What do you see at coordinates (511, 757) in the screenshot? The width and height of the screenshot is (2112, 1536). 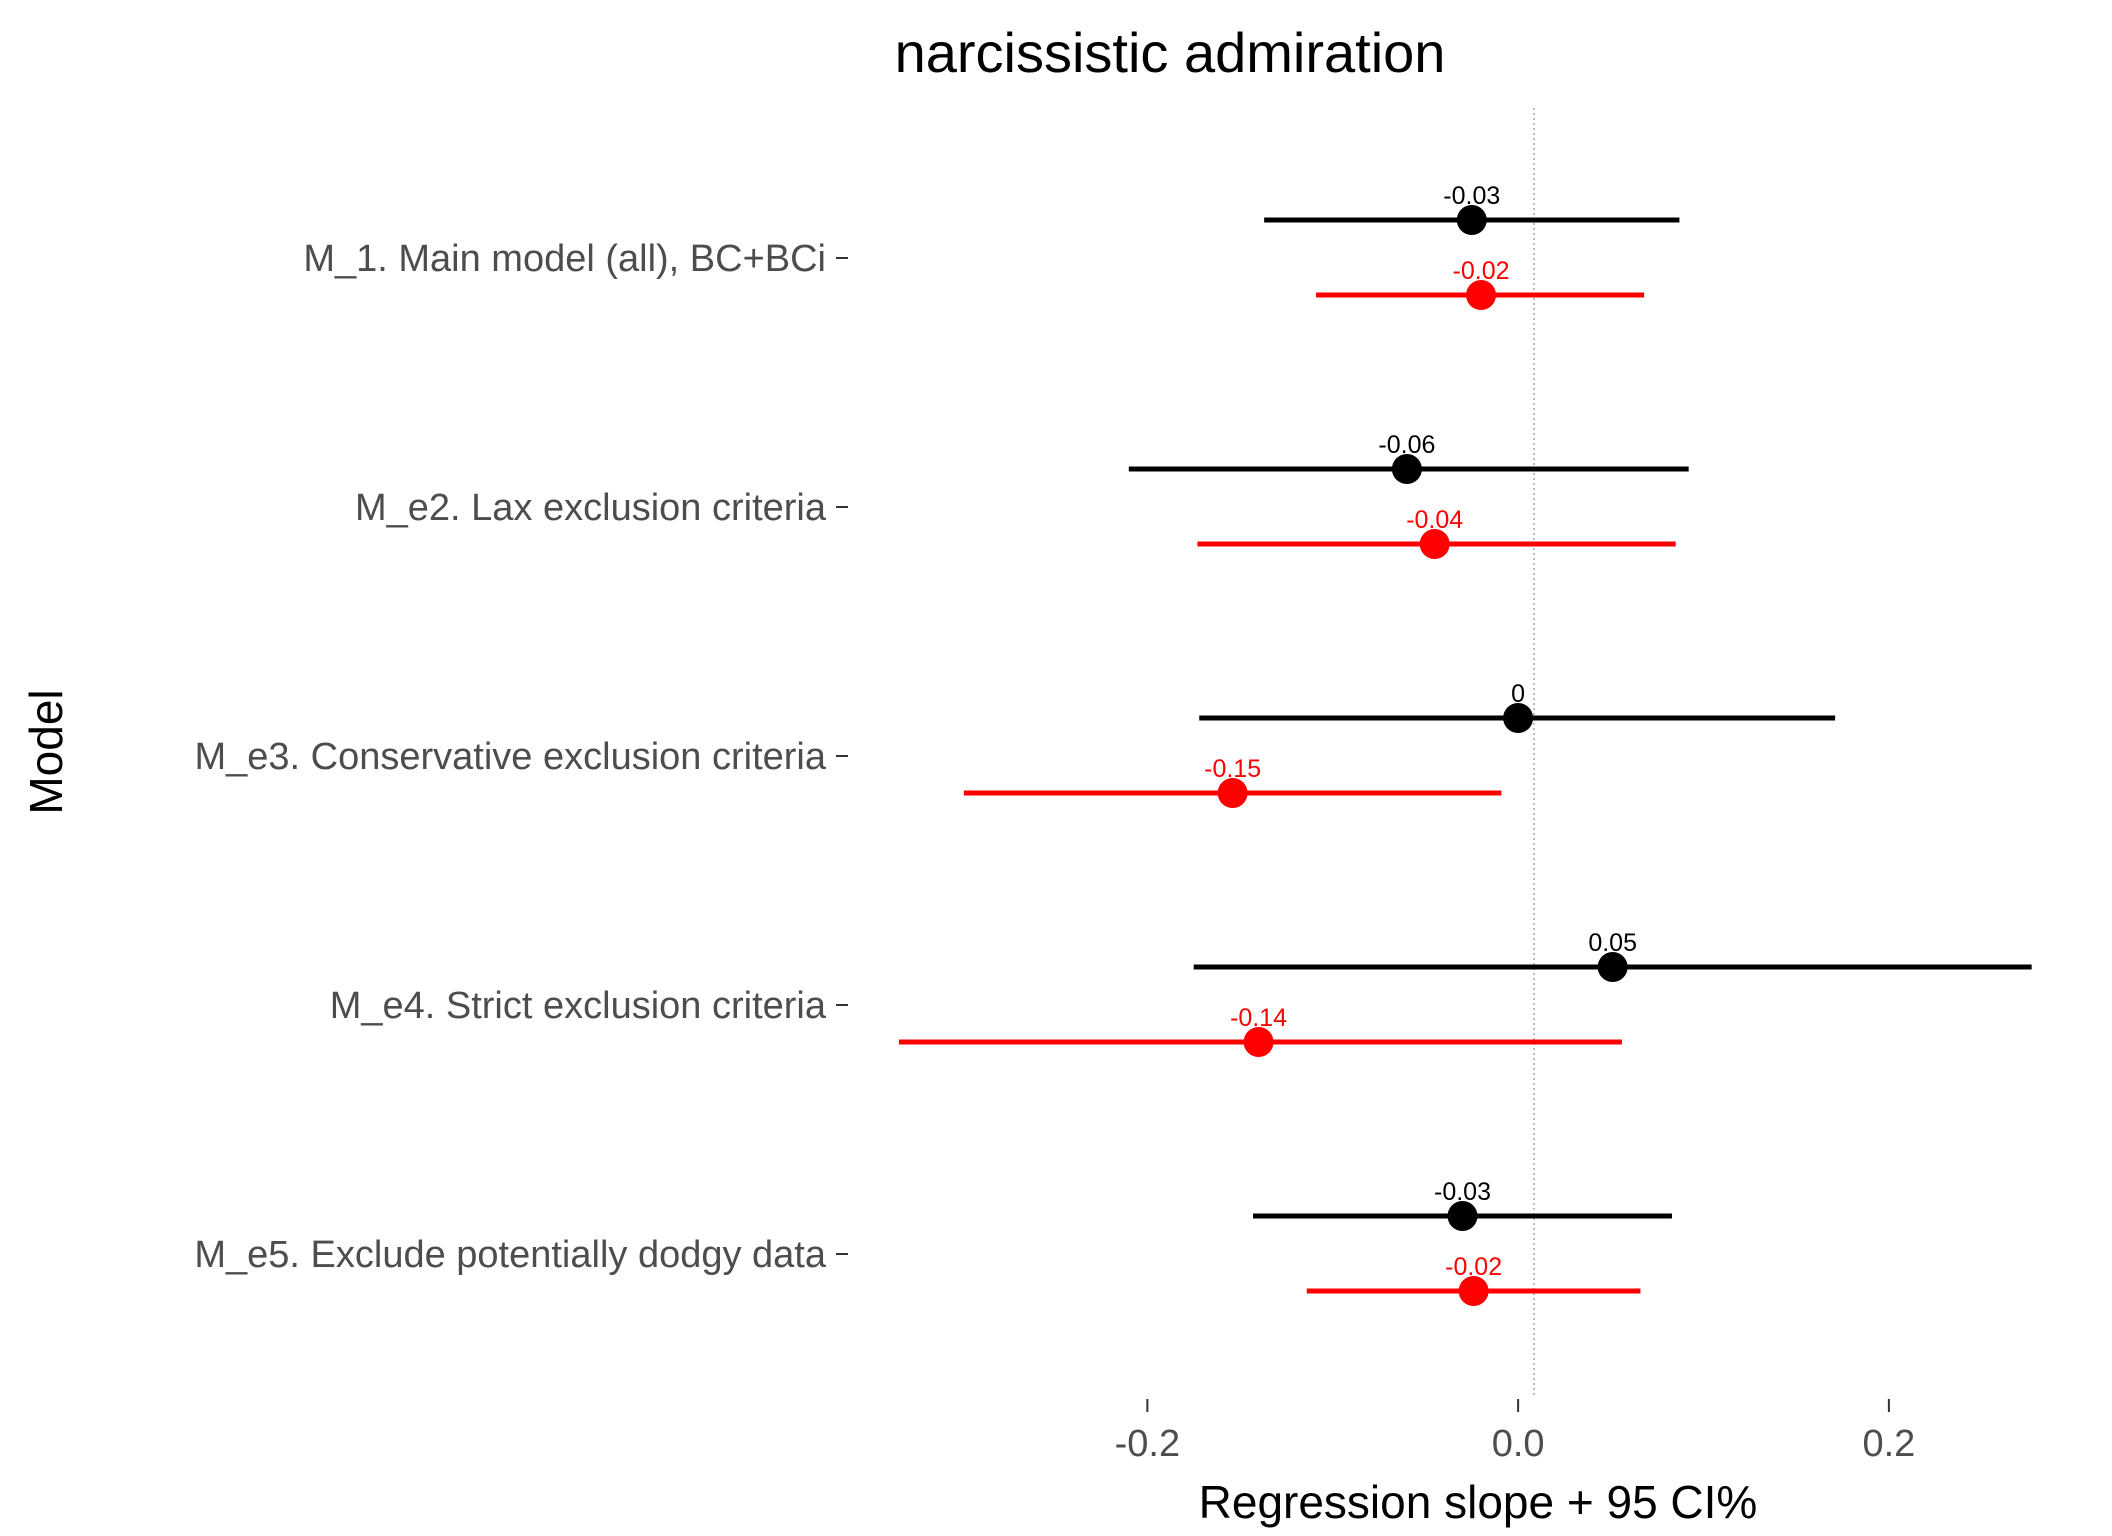 I see `y-tick-label: M_e3. Conservative exclusion criteria` at bounding box center [511, 757].